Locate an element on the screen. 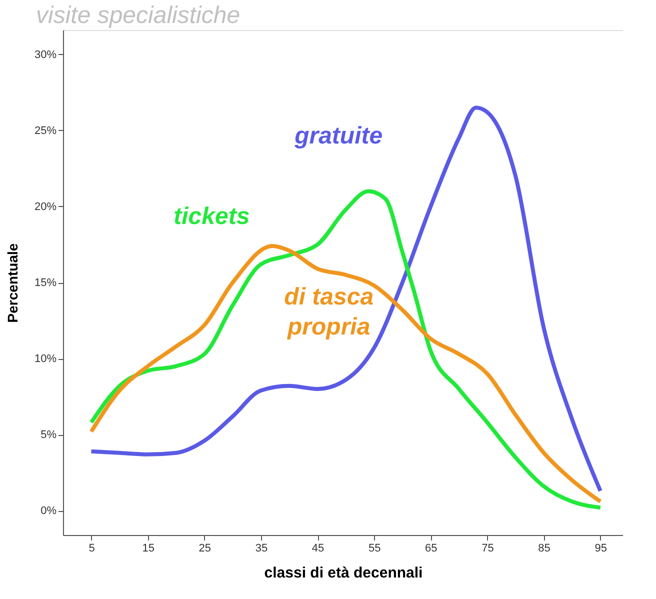 Image resolution: width=656 pixels, height=599 pixels. x-tick-label: 85 is located at coordinates (544, 548).